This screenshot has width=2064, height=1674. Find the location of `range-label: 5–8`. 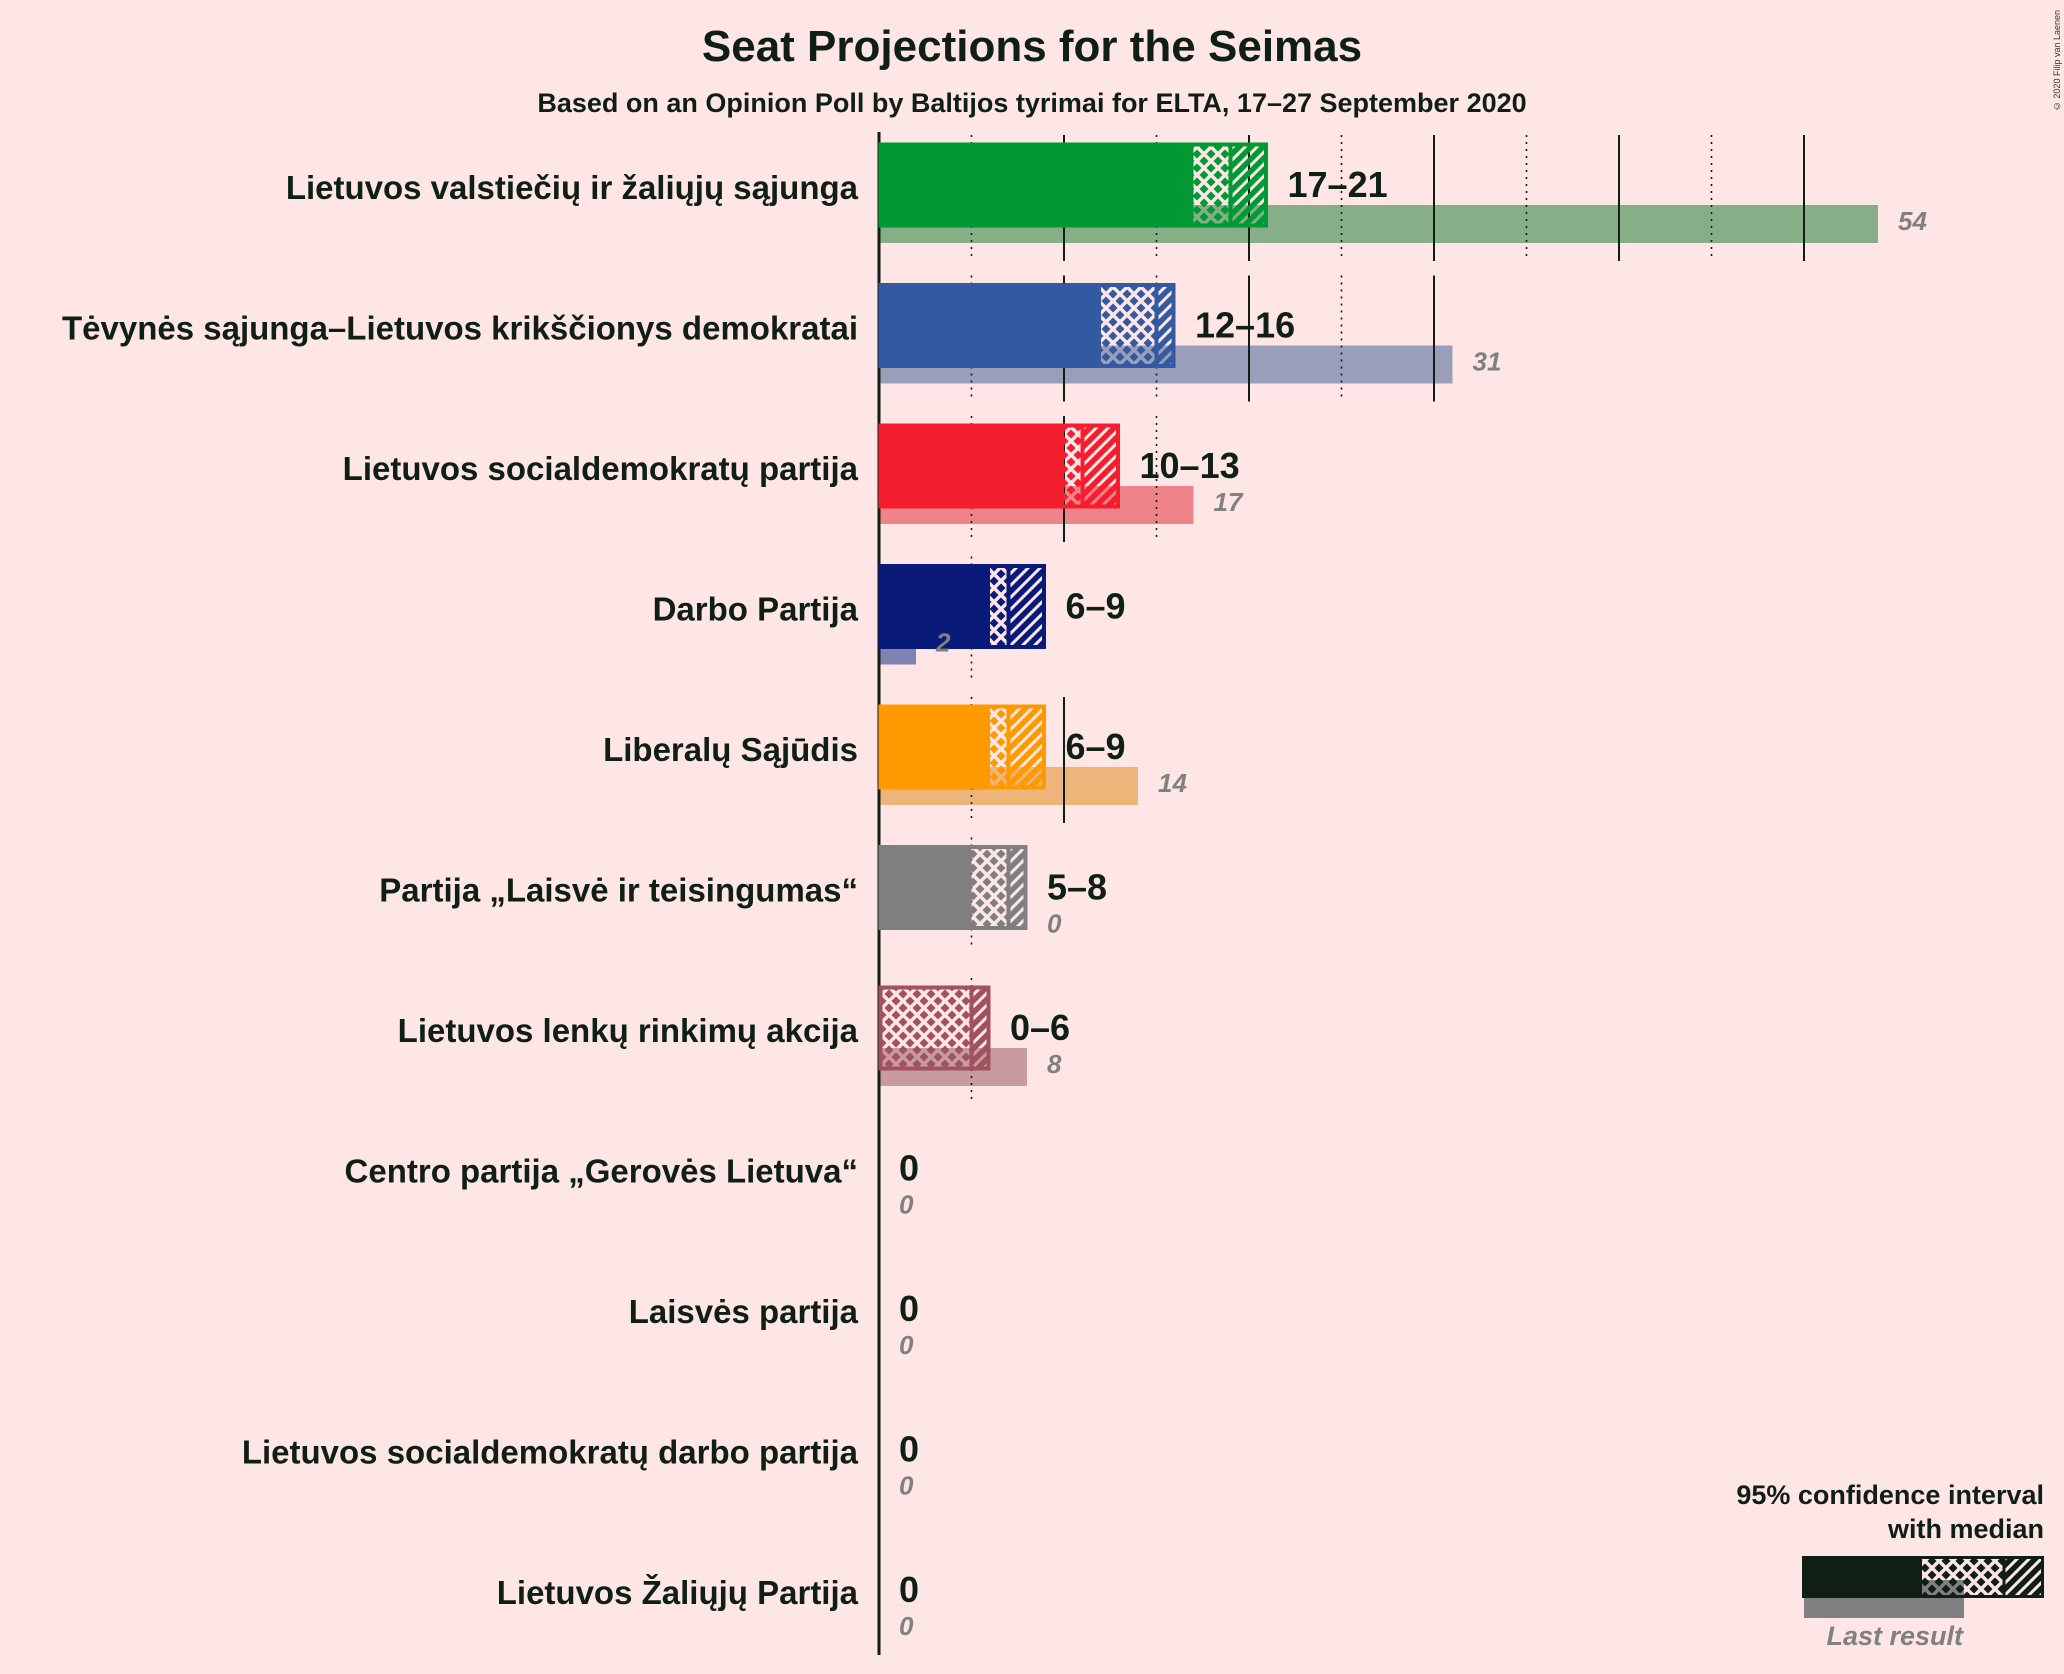

range-label: 5–8 is located at coordinates (1077, 887).